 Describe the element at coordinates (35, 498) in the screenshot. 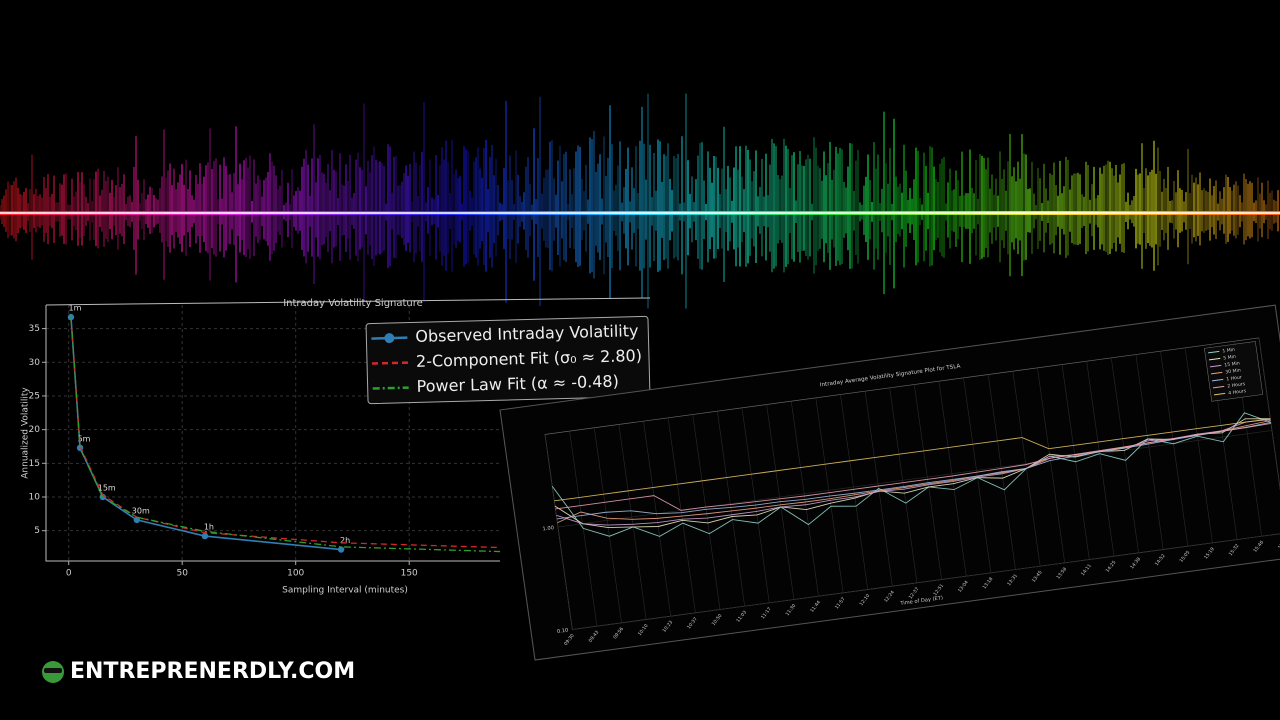

I see `y-tick-label: 10` at that location.